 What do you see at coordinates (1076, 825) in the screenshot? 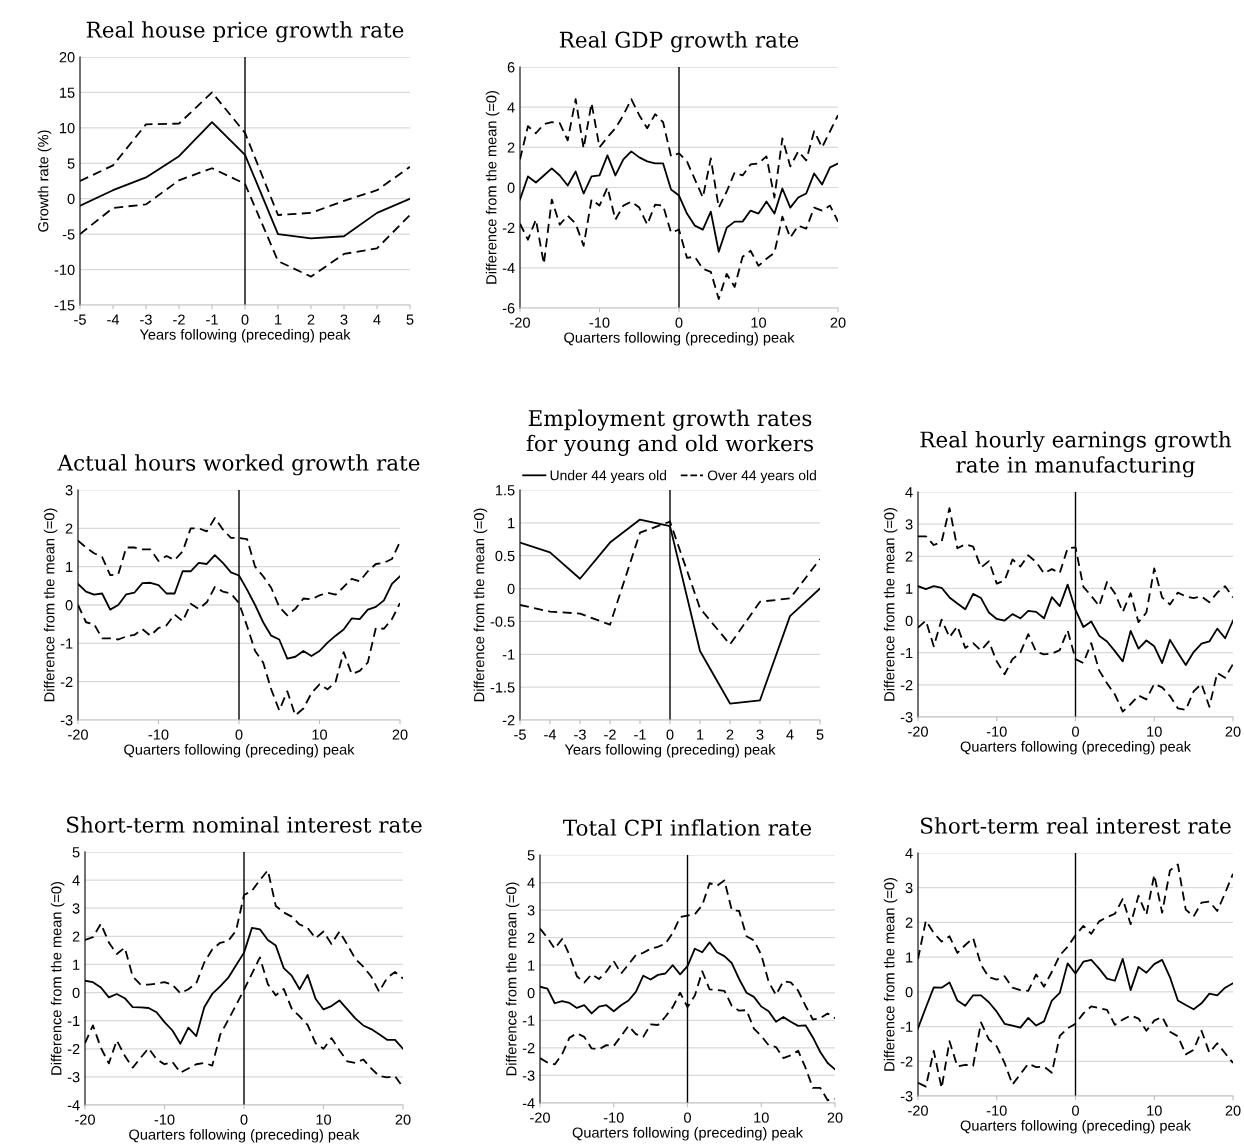
I see `chart-title: Short-term real interest rate` at bounding box center [1076, 825].